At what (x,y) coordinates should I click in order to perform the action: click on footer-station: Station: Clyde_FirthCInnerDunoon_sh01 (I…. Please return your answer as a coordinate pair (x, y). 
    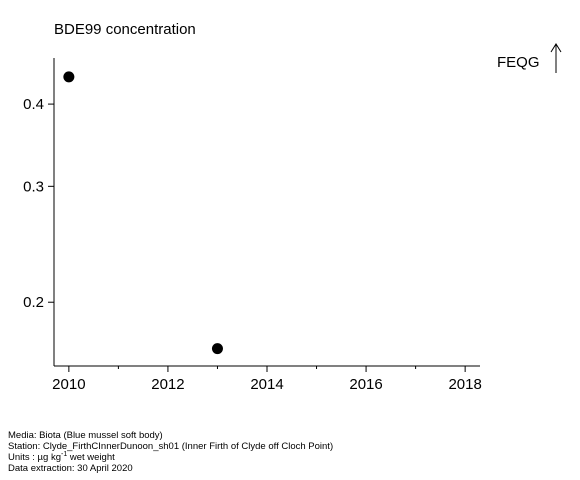
    Looking at the image, I should click on (171, 446).